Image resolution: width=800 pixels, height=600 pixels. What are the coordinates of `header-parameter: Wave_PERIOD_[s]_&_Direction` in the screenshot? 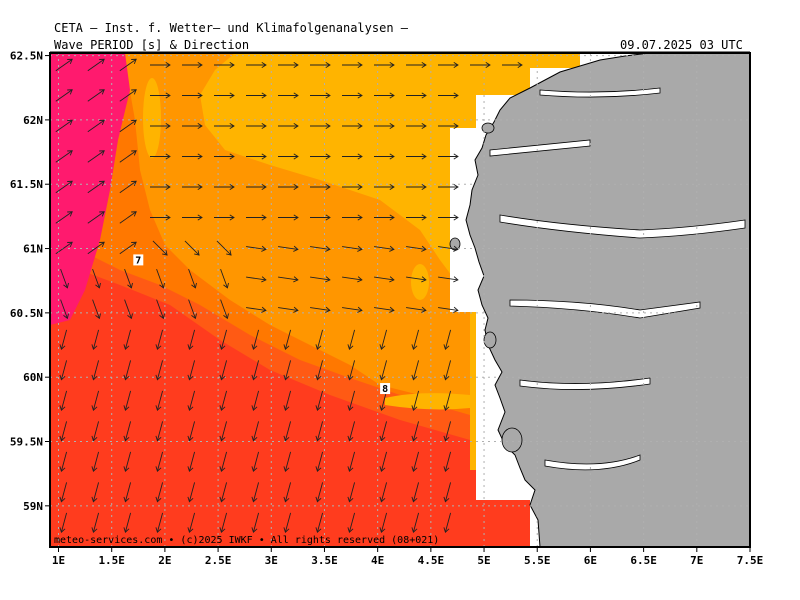 It's located at (152, 45).